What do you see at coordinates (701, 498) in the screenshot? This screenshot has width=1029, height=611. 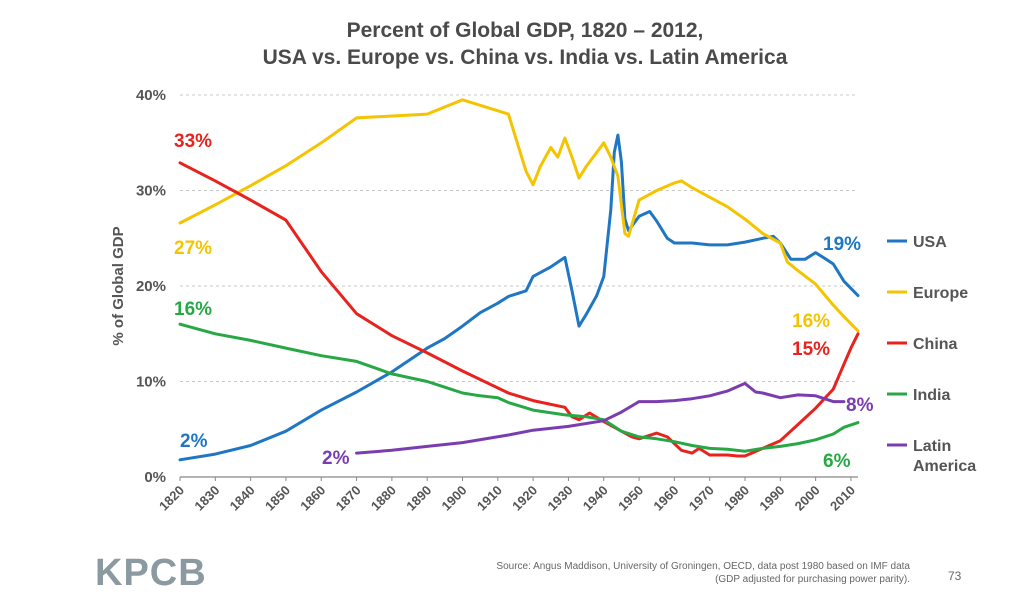 I see `x-tick-label: 1970` at bounding box center [701, 498].